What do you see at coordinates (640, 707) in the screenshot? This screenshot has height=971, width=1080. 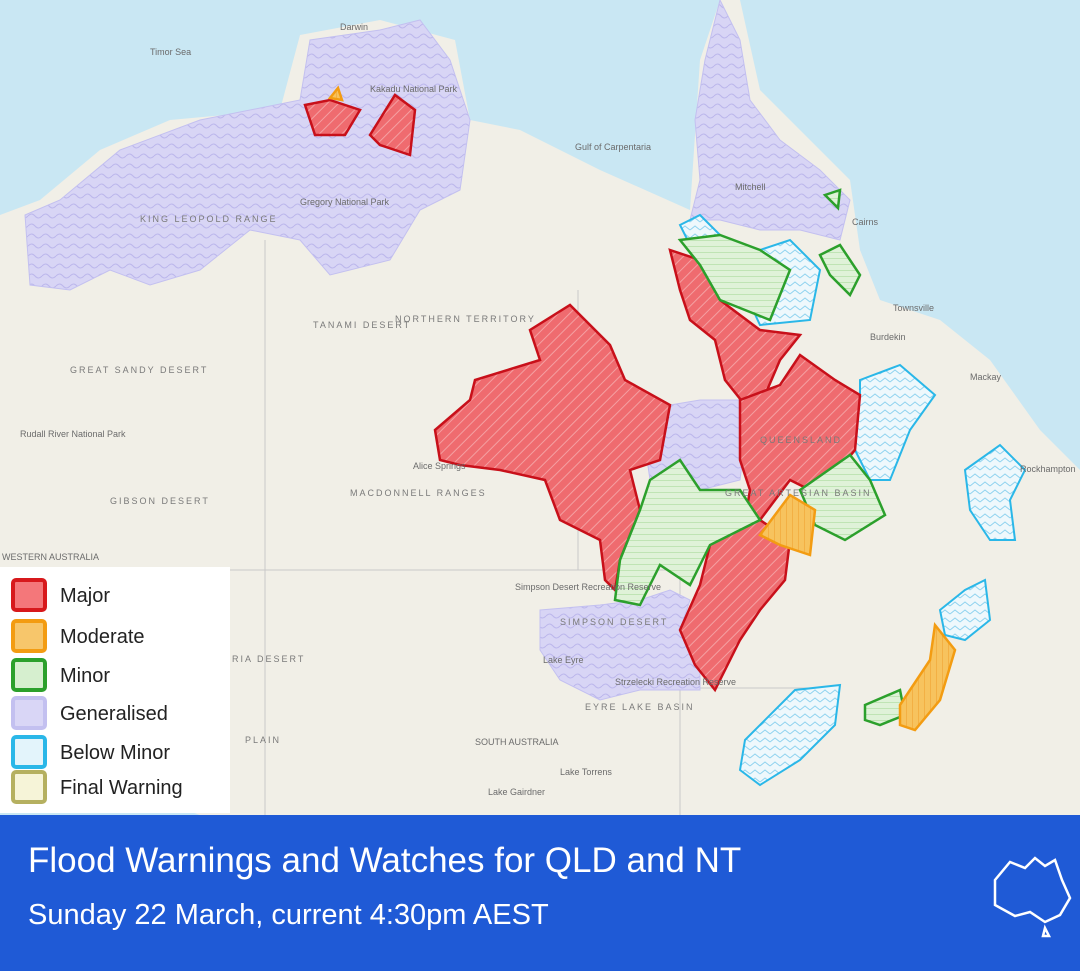 I see `map-label: EYRE LAKE BASIN` at bounding box center [640, 707].